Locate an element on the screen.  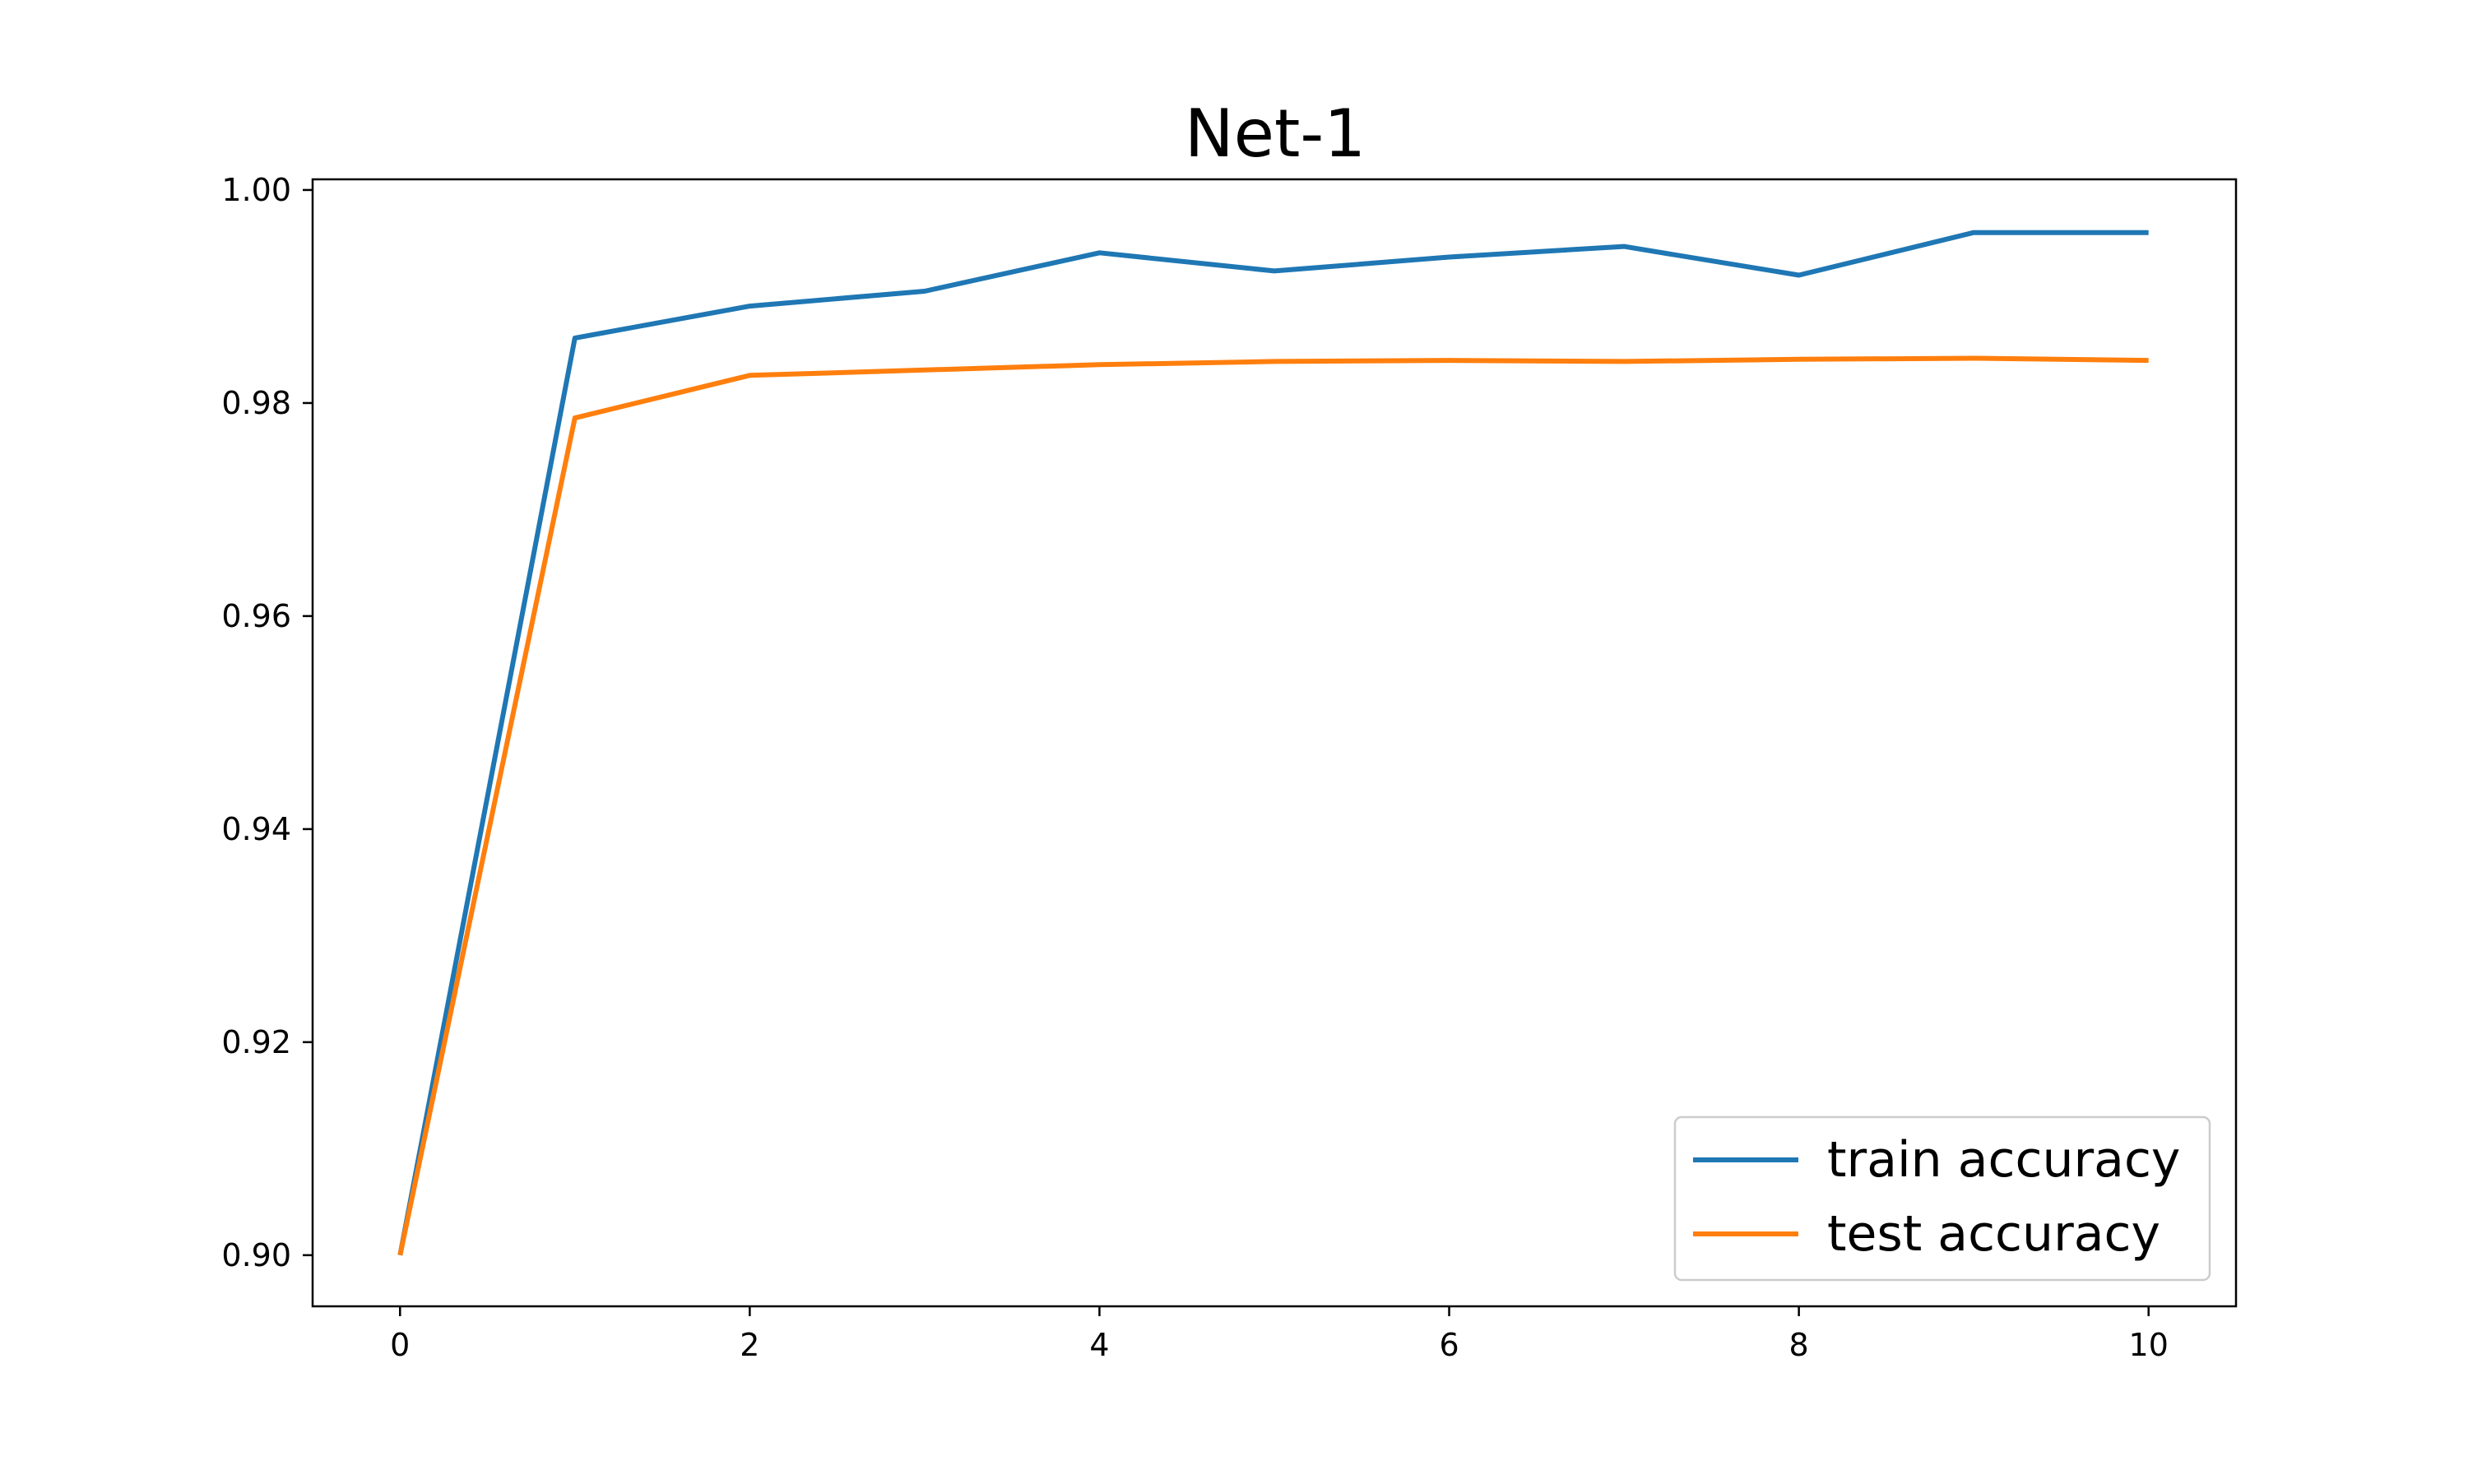
legend-box is located at coordinates (1942, 1198).